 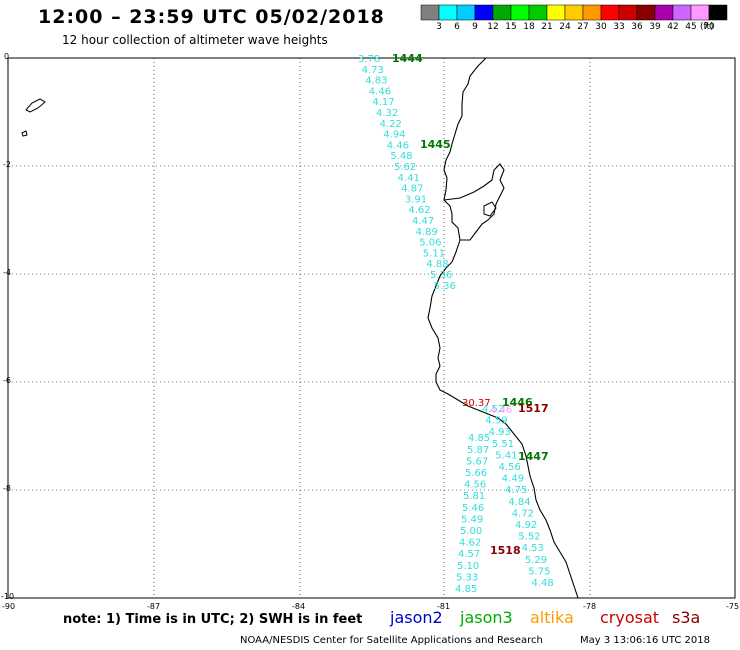 I want to click on legend-label: 12, so click(x=493, y=27).